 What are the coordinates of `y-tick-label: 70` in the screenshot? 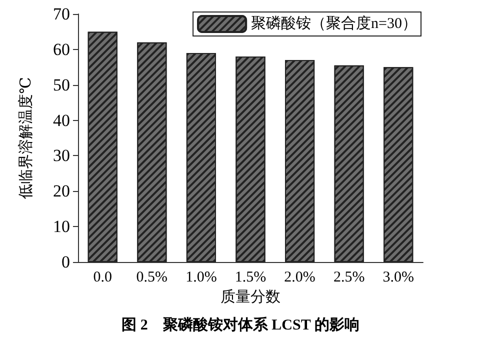 It's located at (61, 14).